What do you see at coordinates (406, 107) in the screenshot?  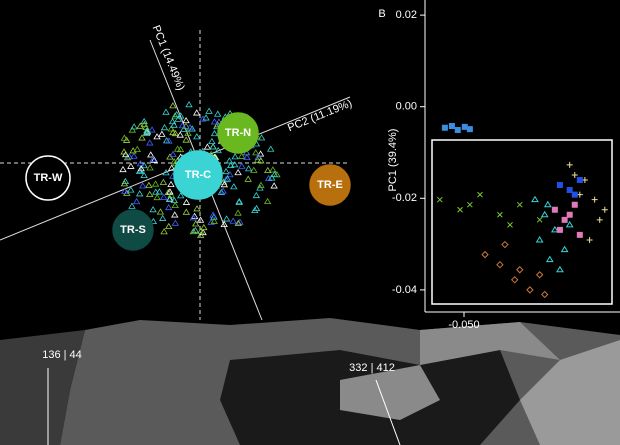 I see `y-tick-label: 0.00` at bounding box center [406, 107].